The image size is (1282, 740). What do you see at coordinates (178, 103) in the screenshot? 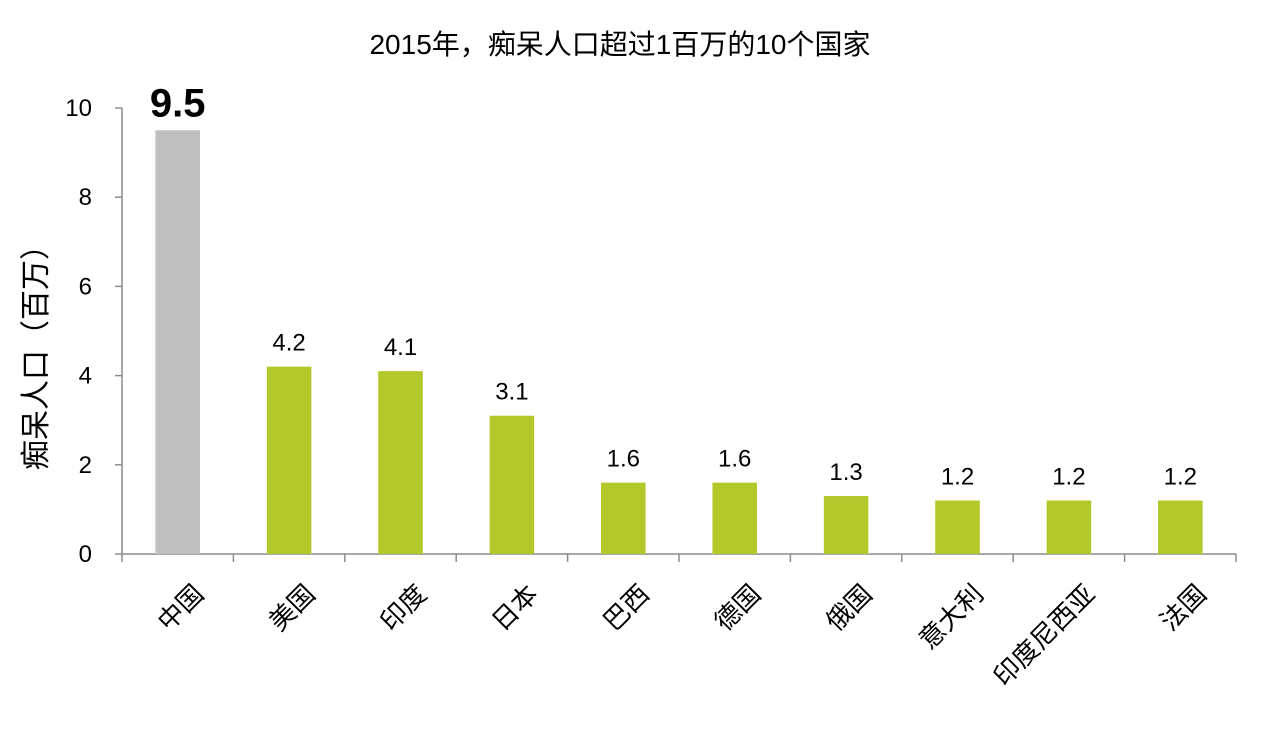
I see `data-label: 9.5` at bounding box center [178, 103].